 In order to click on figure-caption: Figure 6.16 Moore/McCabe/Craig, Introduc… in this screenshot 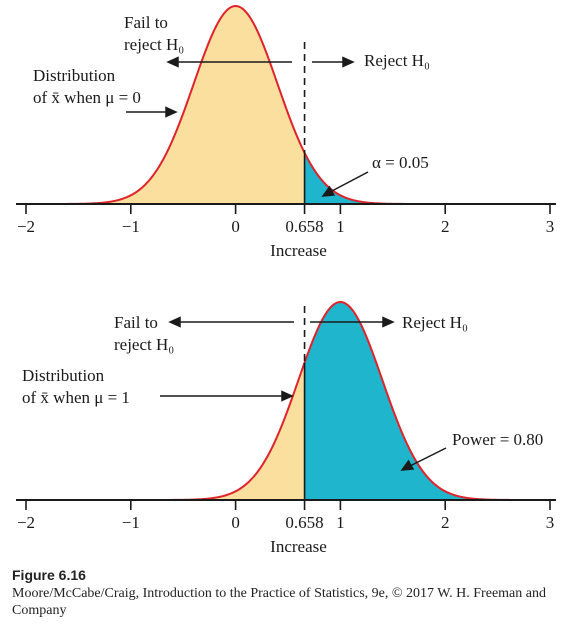, I will do `click(287, 593)`.